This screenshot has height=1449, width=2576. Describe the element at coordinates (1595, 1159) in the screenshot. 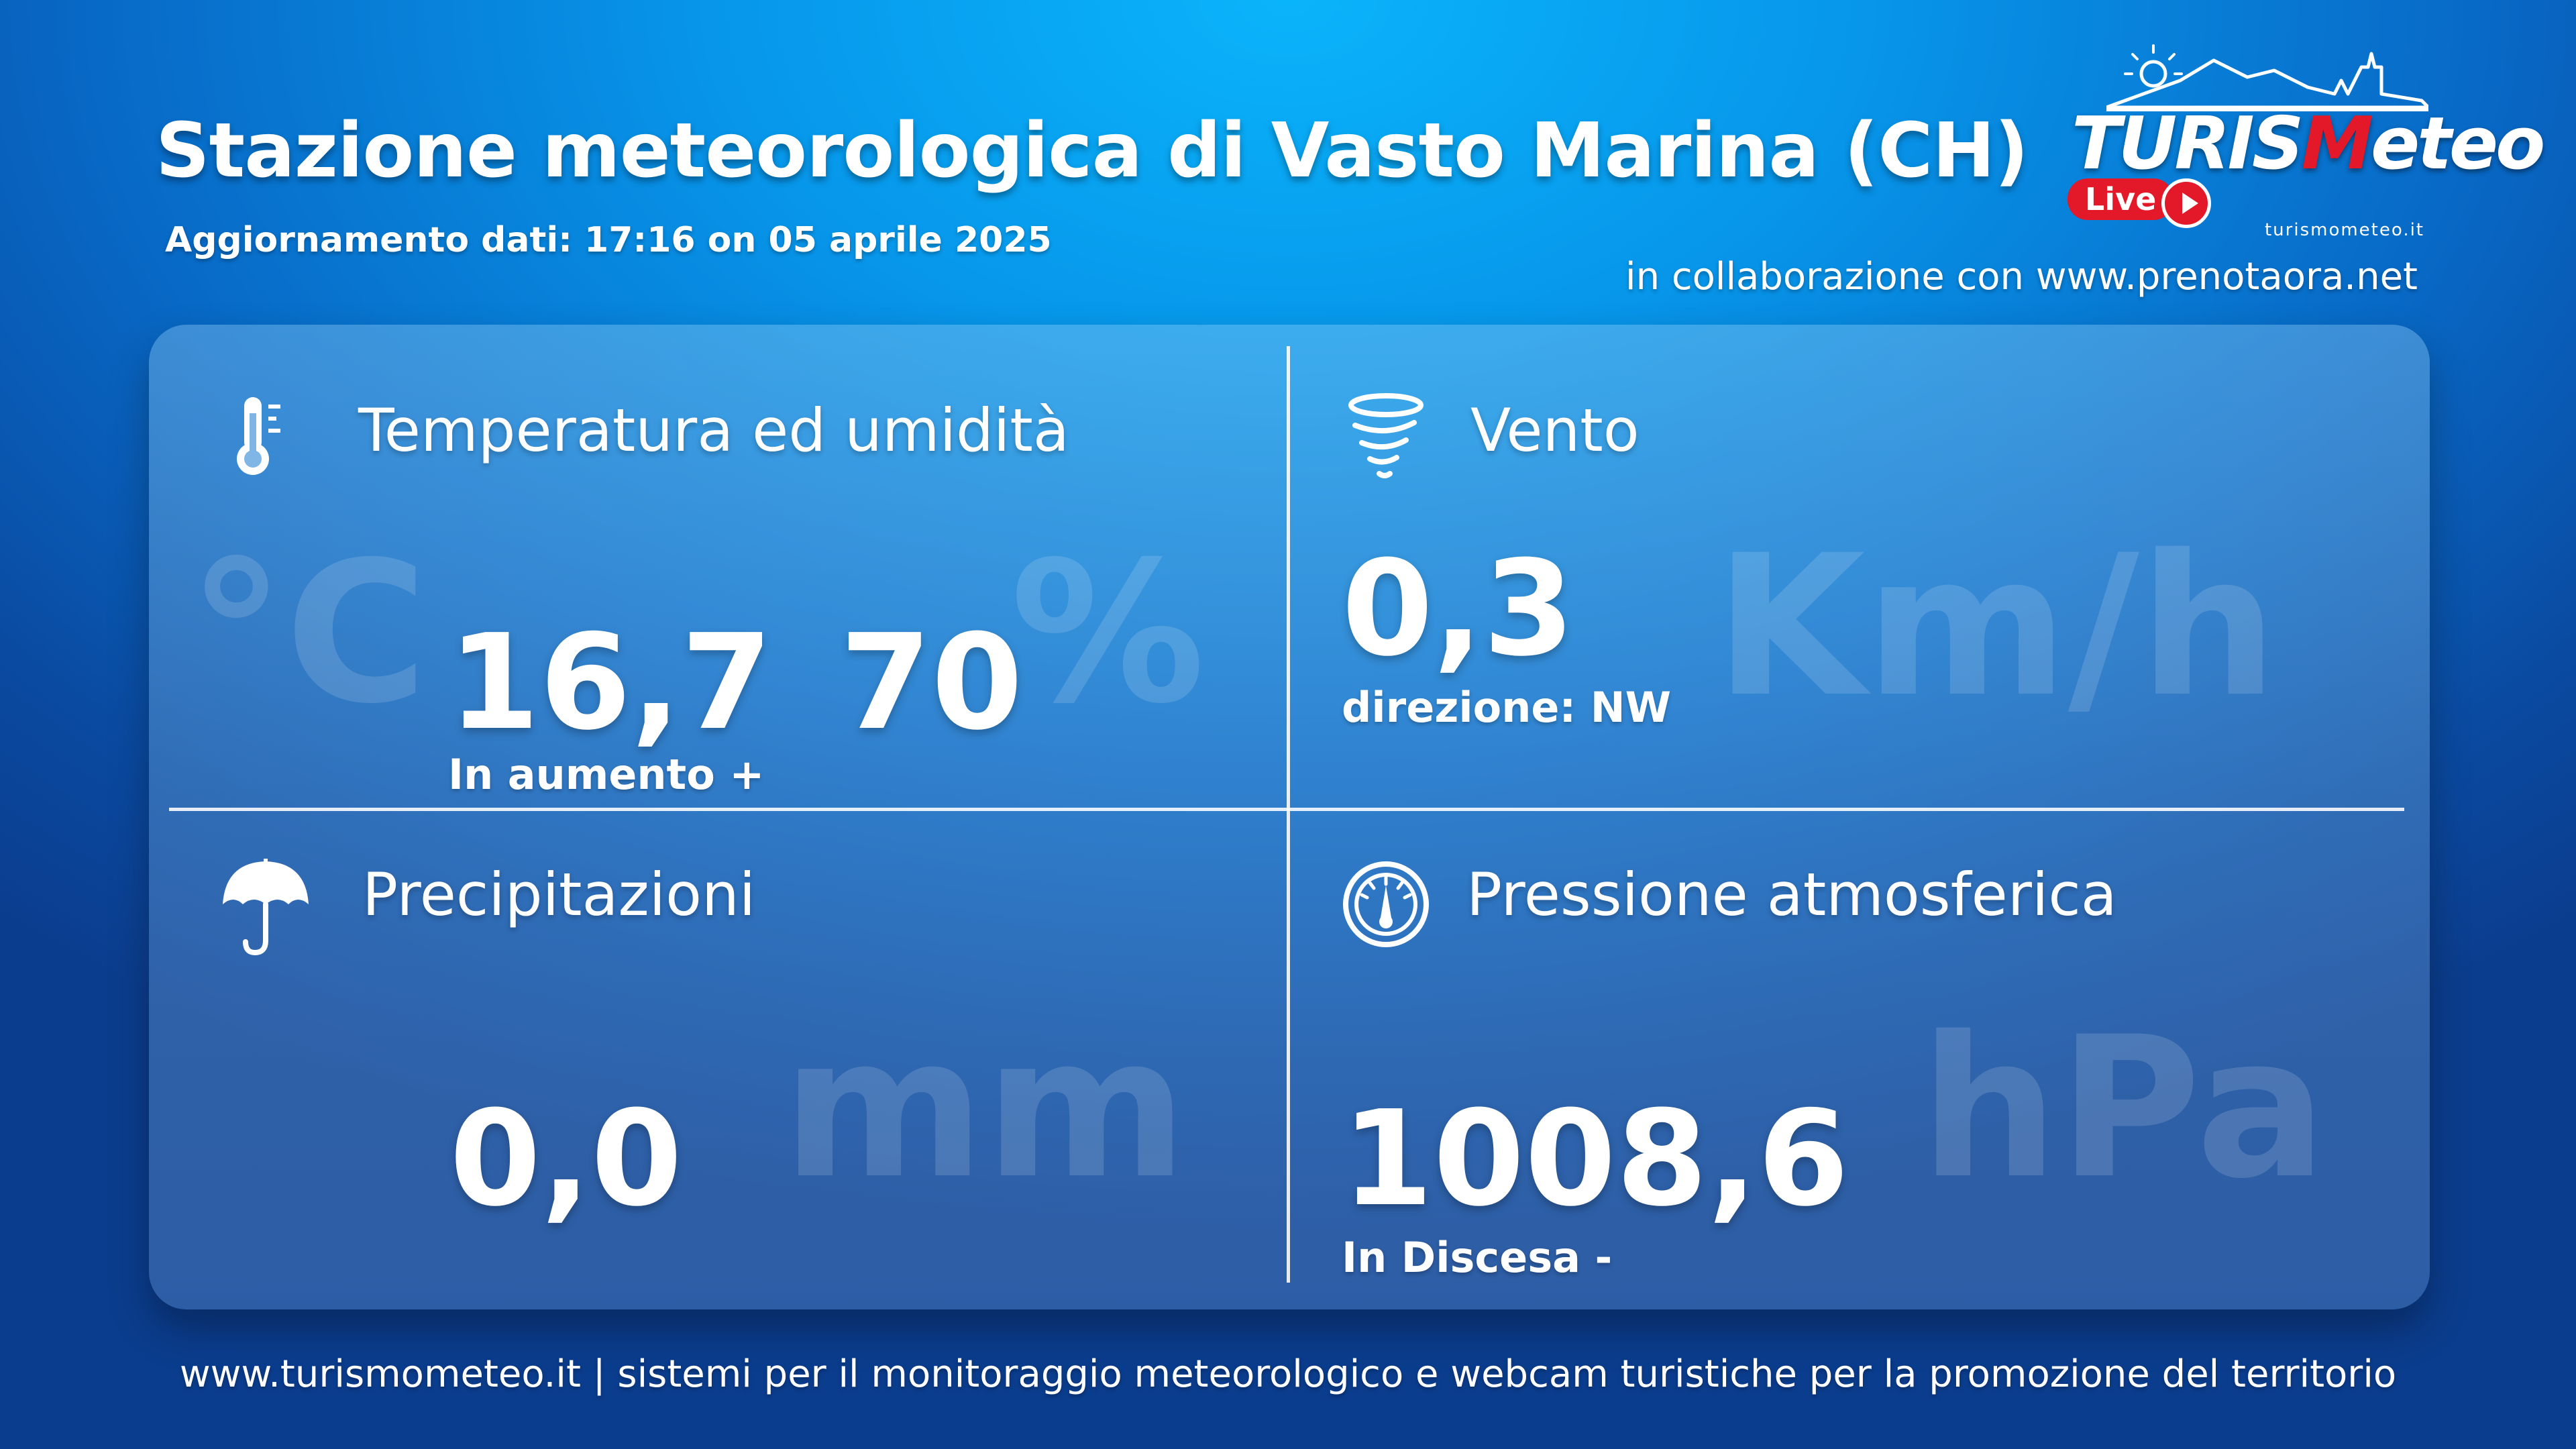

I see `pressure-value: 1008,6` at that location.